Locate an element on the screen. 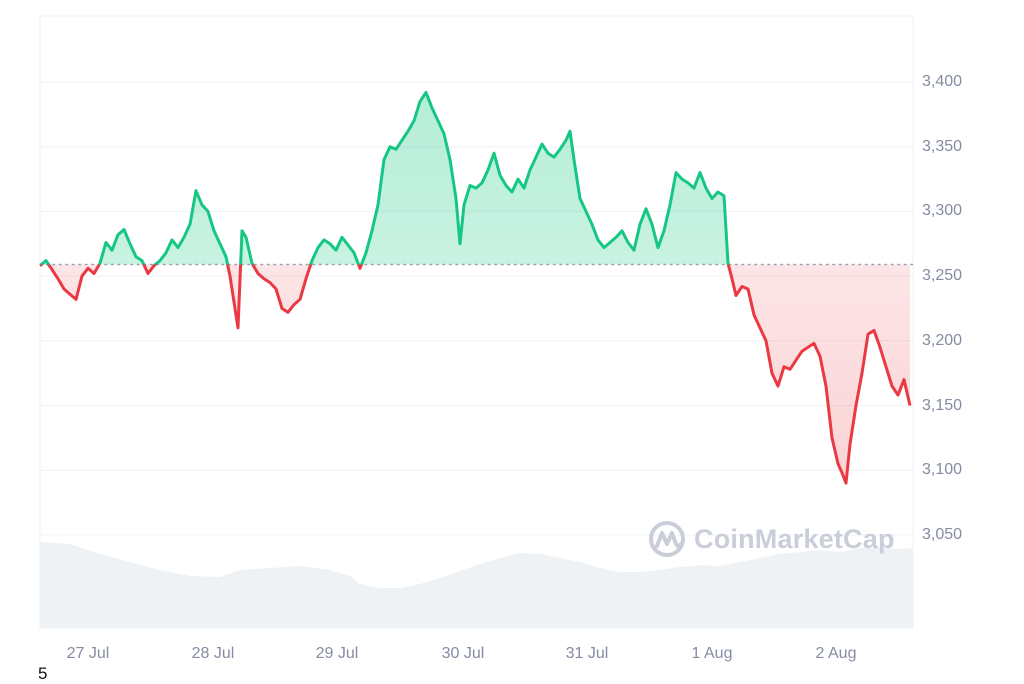 The image size is (1024, 684). y-tick-label: 3,350 is located at coordinates (942, 146).